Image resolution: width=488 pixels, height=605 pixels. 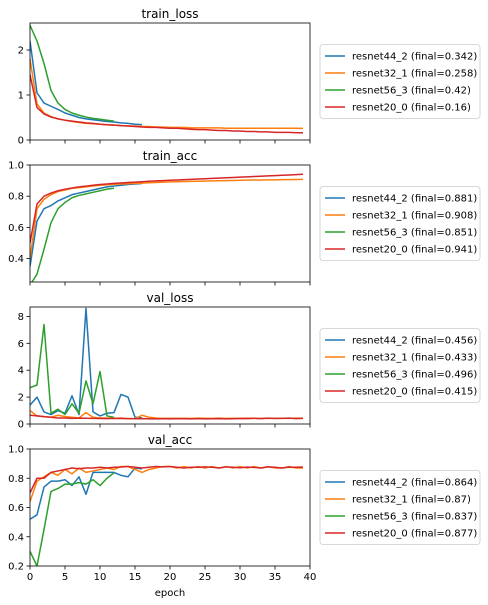 I want to click on x-tick-label: 35, so click(x=275, y=577).